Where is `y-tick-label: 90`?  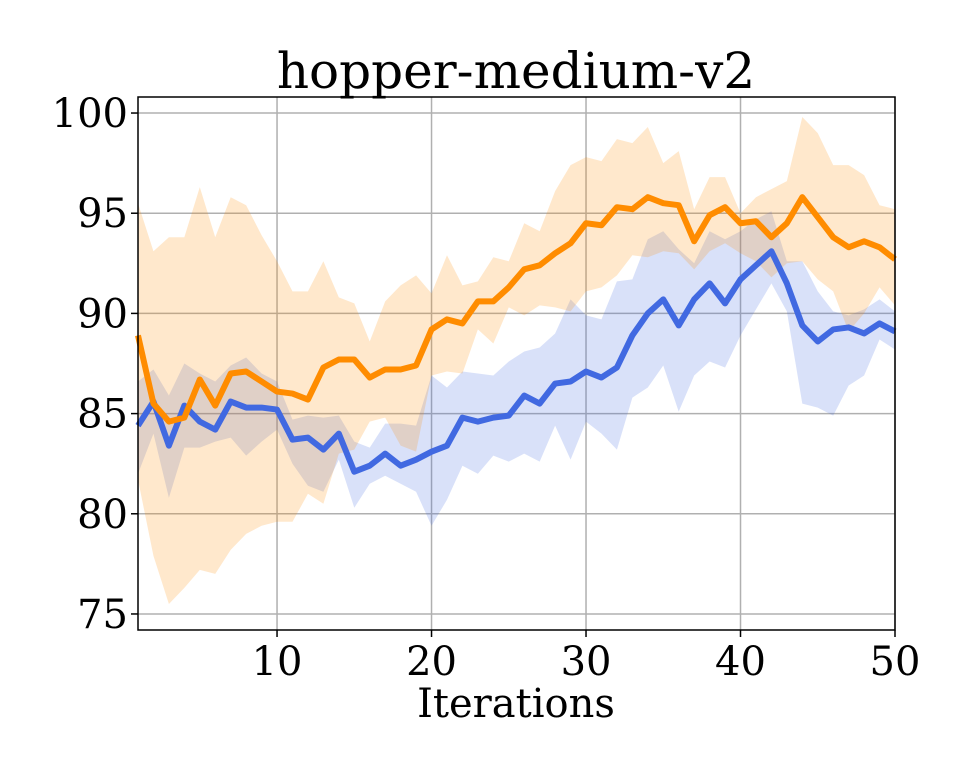 y-tick-label: 90 is located at coordinates (102, 314).